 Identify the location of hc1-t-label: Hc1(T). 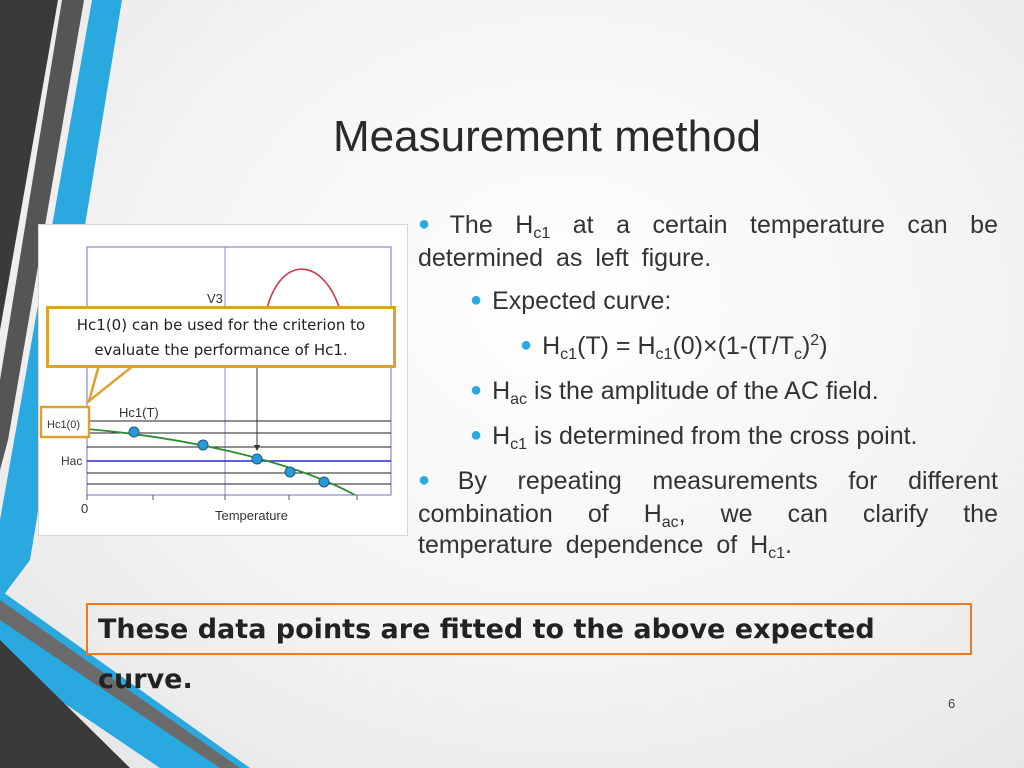
(139, 412).